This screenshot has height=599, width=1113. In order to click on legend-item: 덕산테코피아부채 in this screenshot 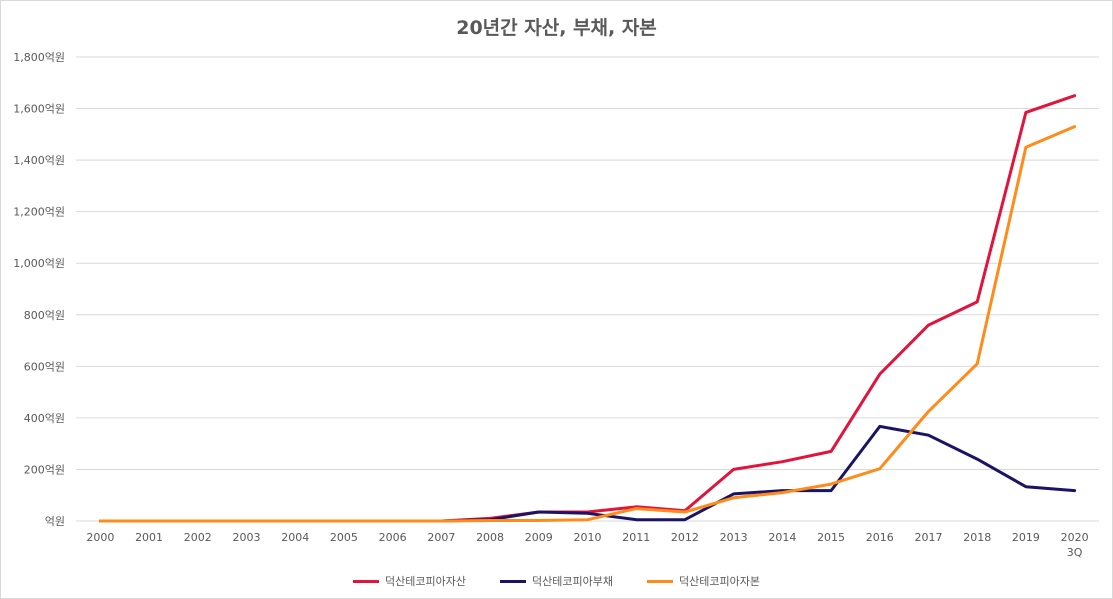, I will do `click(556, 581)`.